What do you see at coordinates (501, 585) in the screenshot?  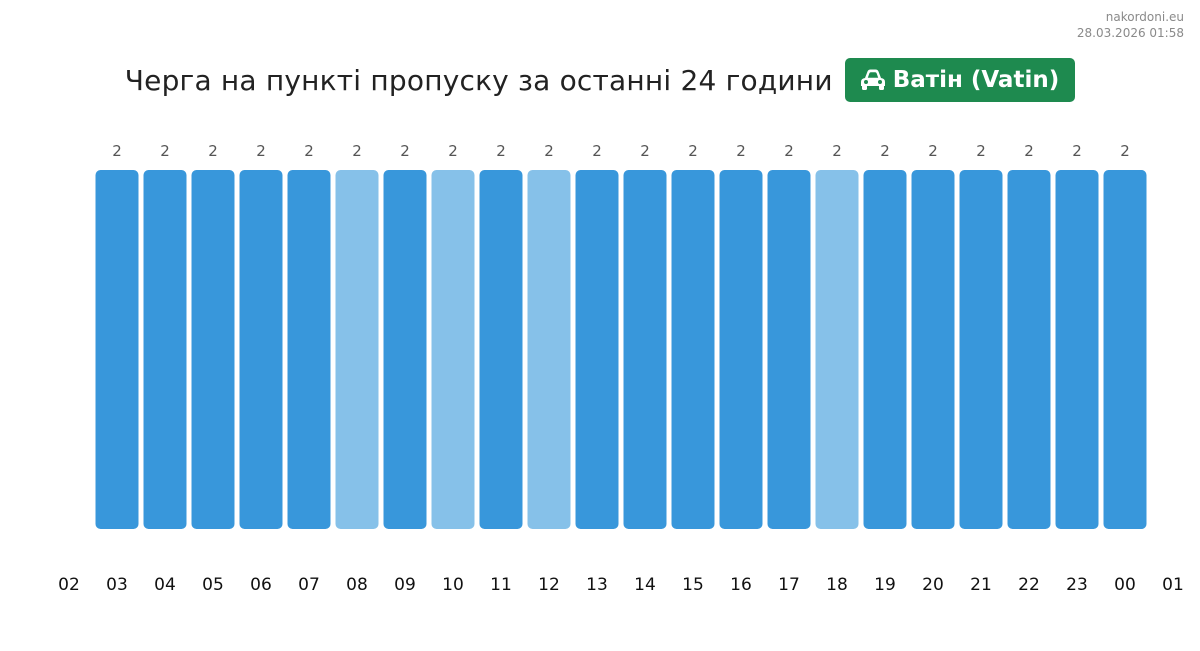 I see `x-tick-label: 11` at bounding box center [501, 585].